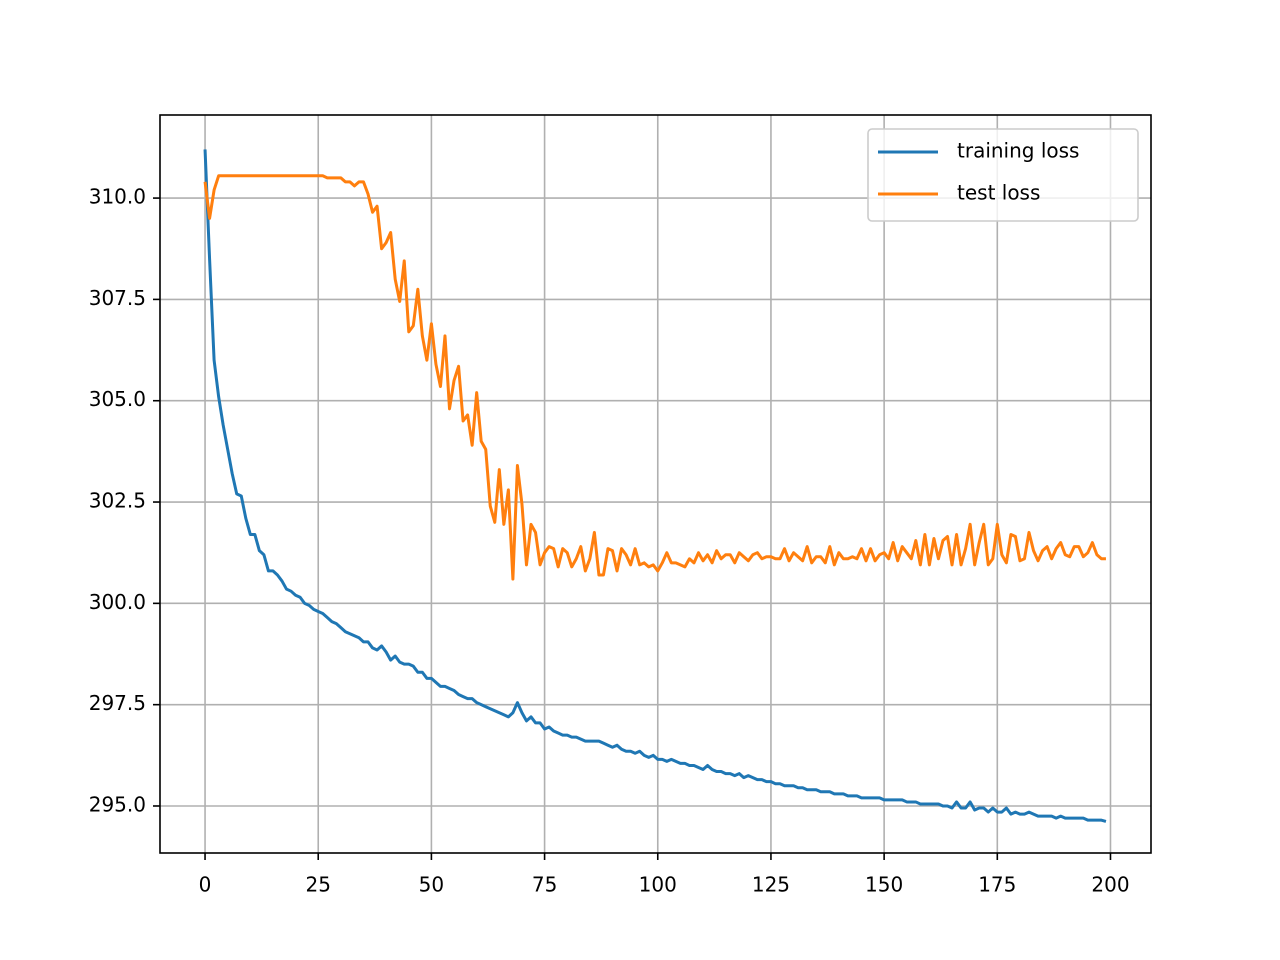  What do you see at coordinates (1018, 151) in the screenshot?
I see `legend-label: training loss` at bounding box center [1018, 151].